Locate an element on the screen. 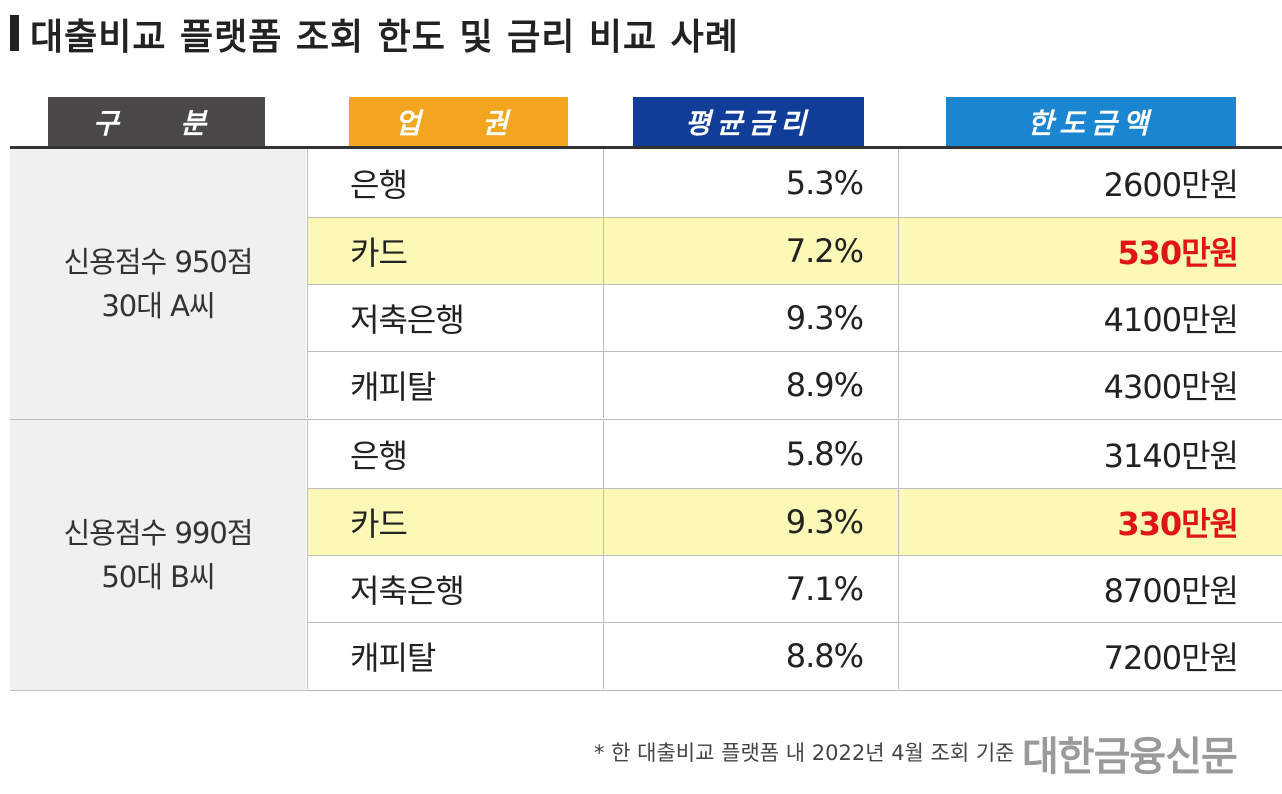 The width and height of the screenshot is (1282, 794). rate-cell: 7.2% is located at coordinates (750, 251).